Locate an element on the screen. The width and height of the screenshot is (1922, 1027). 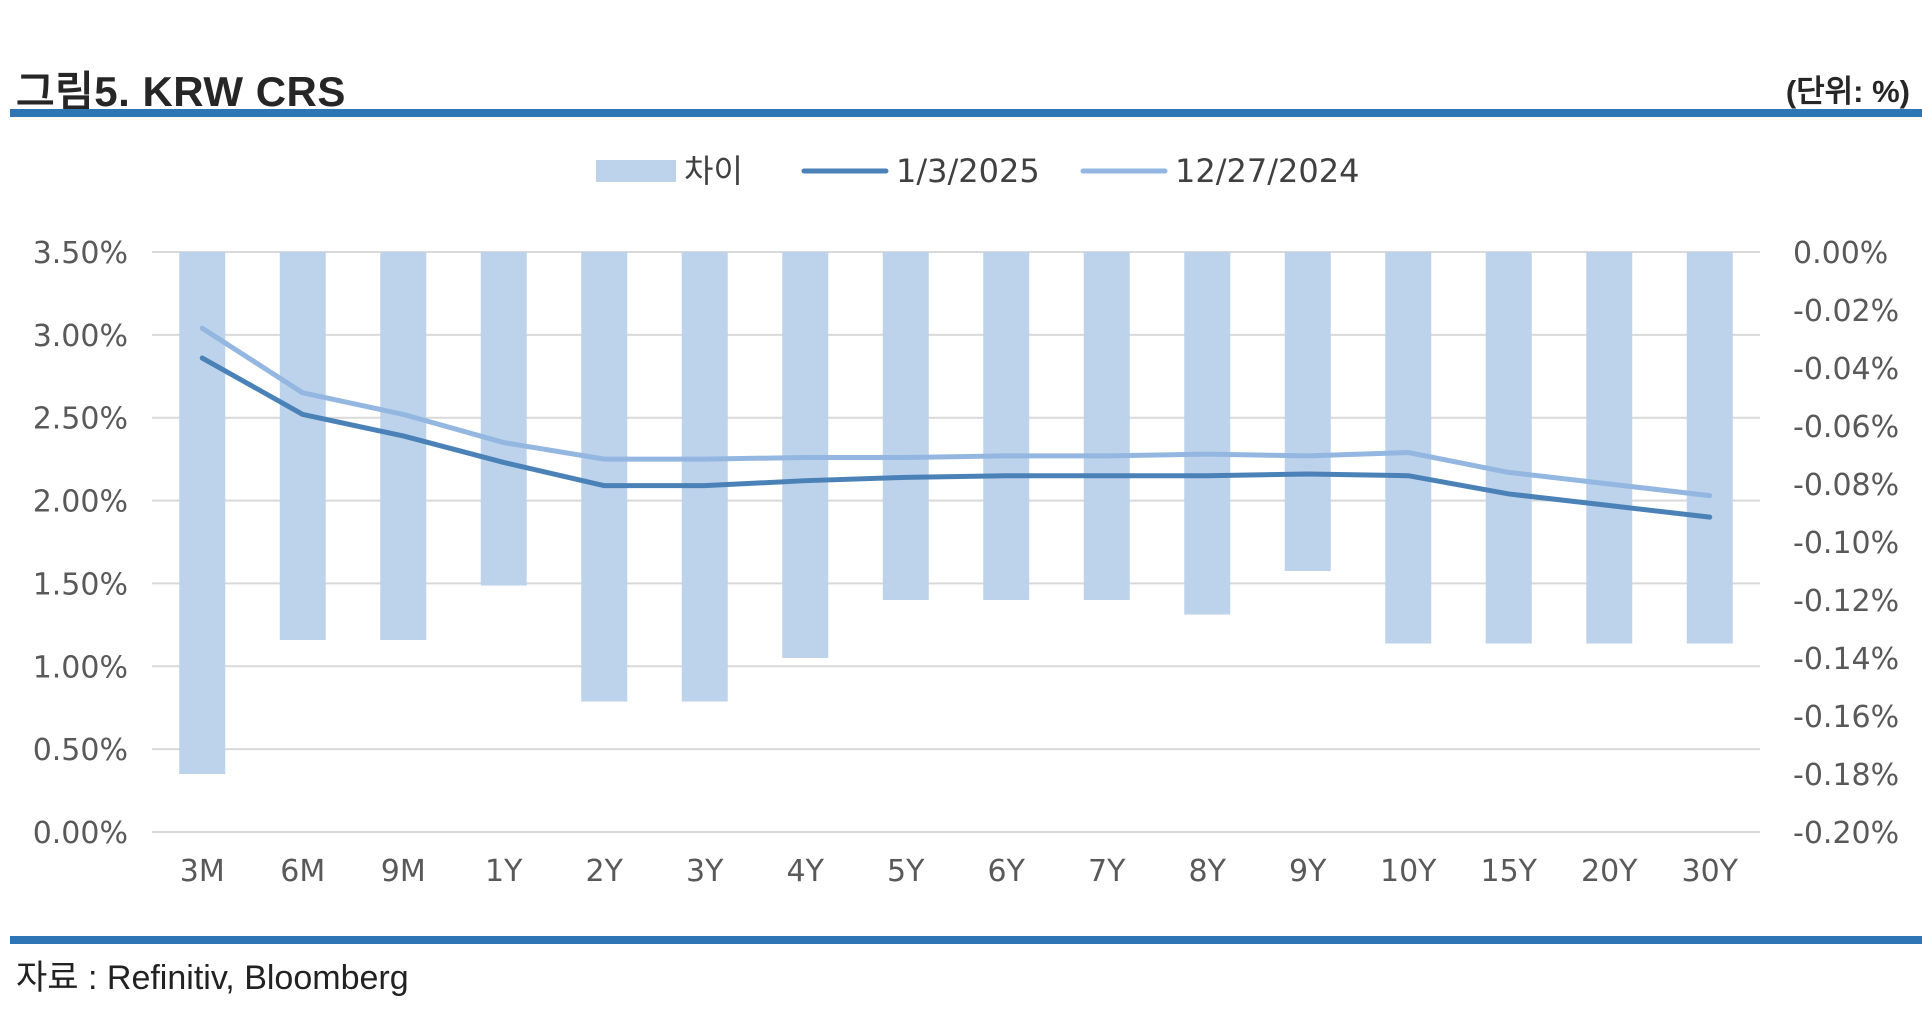
right-tick-label: -0.08% is located at coordinates (1846, 485).